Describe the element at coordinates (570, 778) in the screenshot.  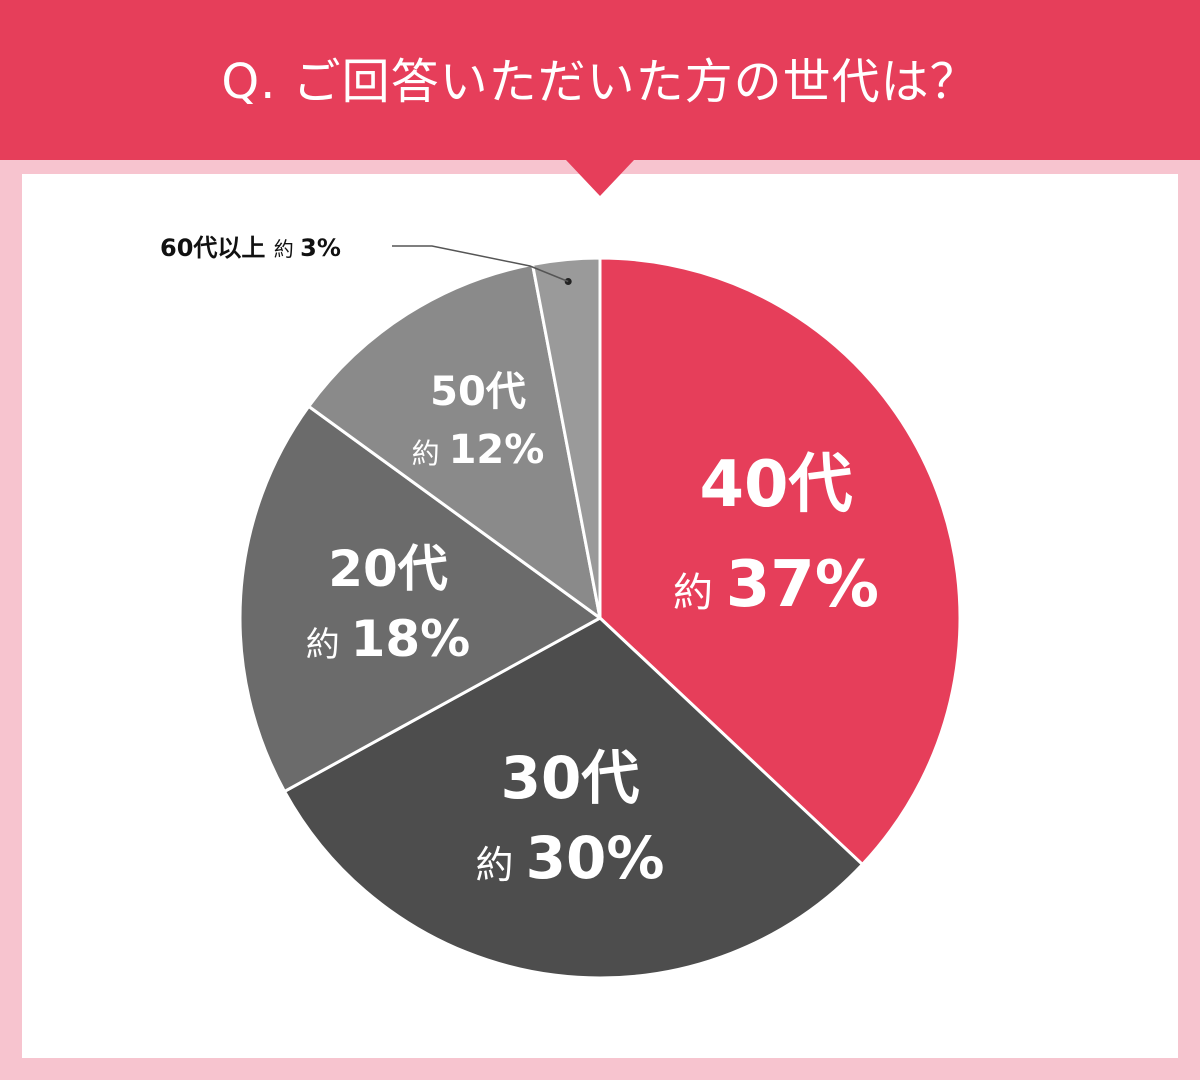
I see `slice-label-2: 30代` at that location.